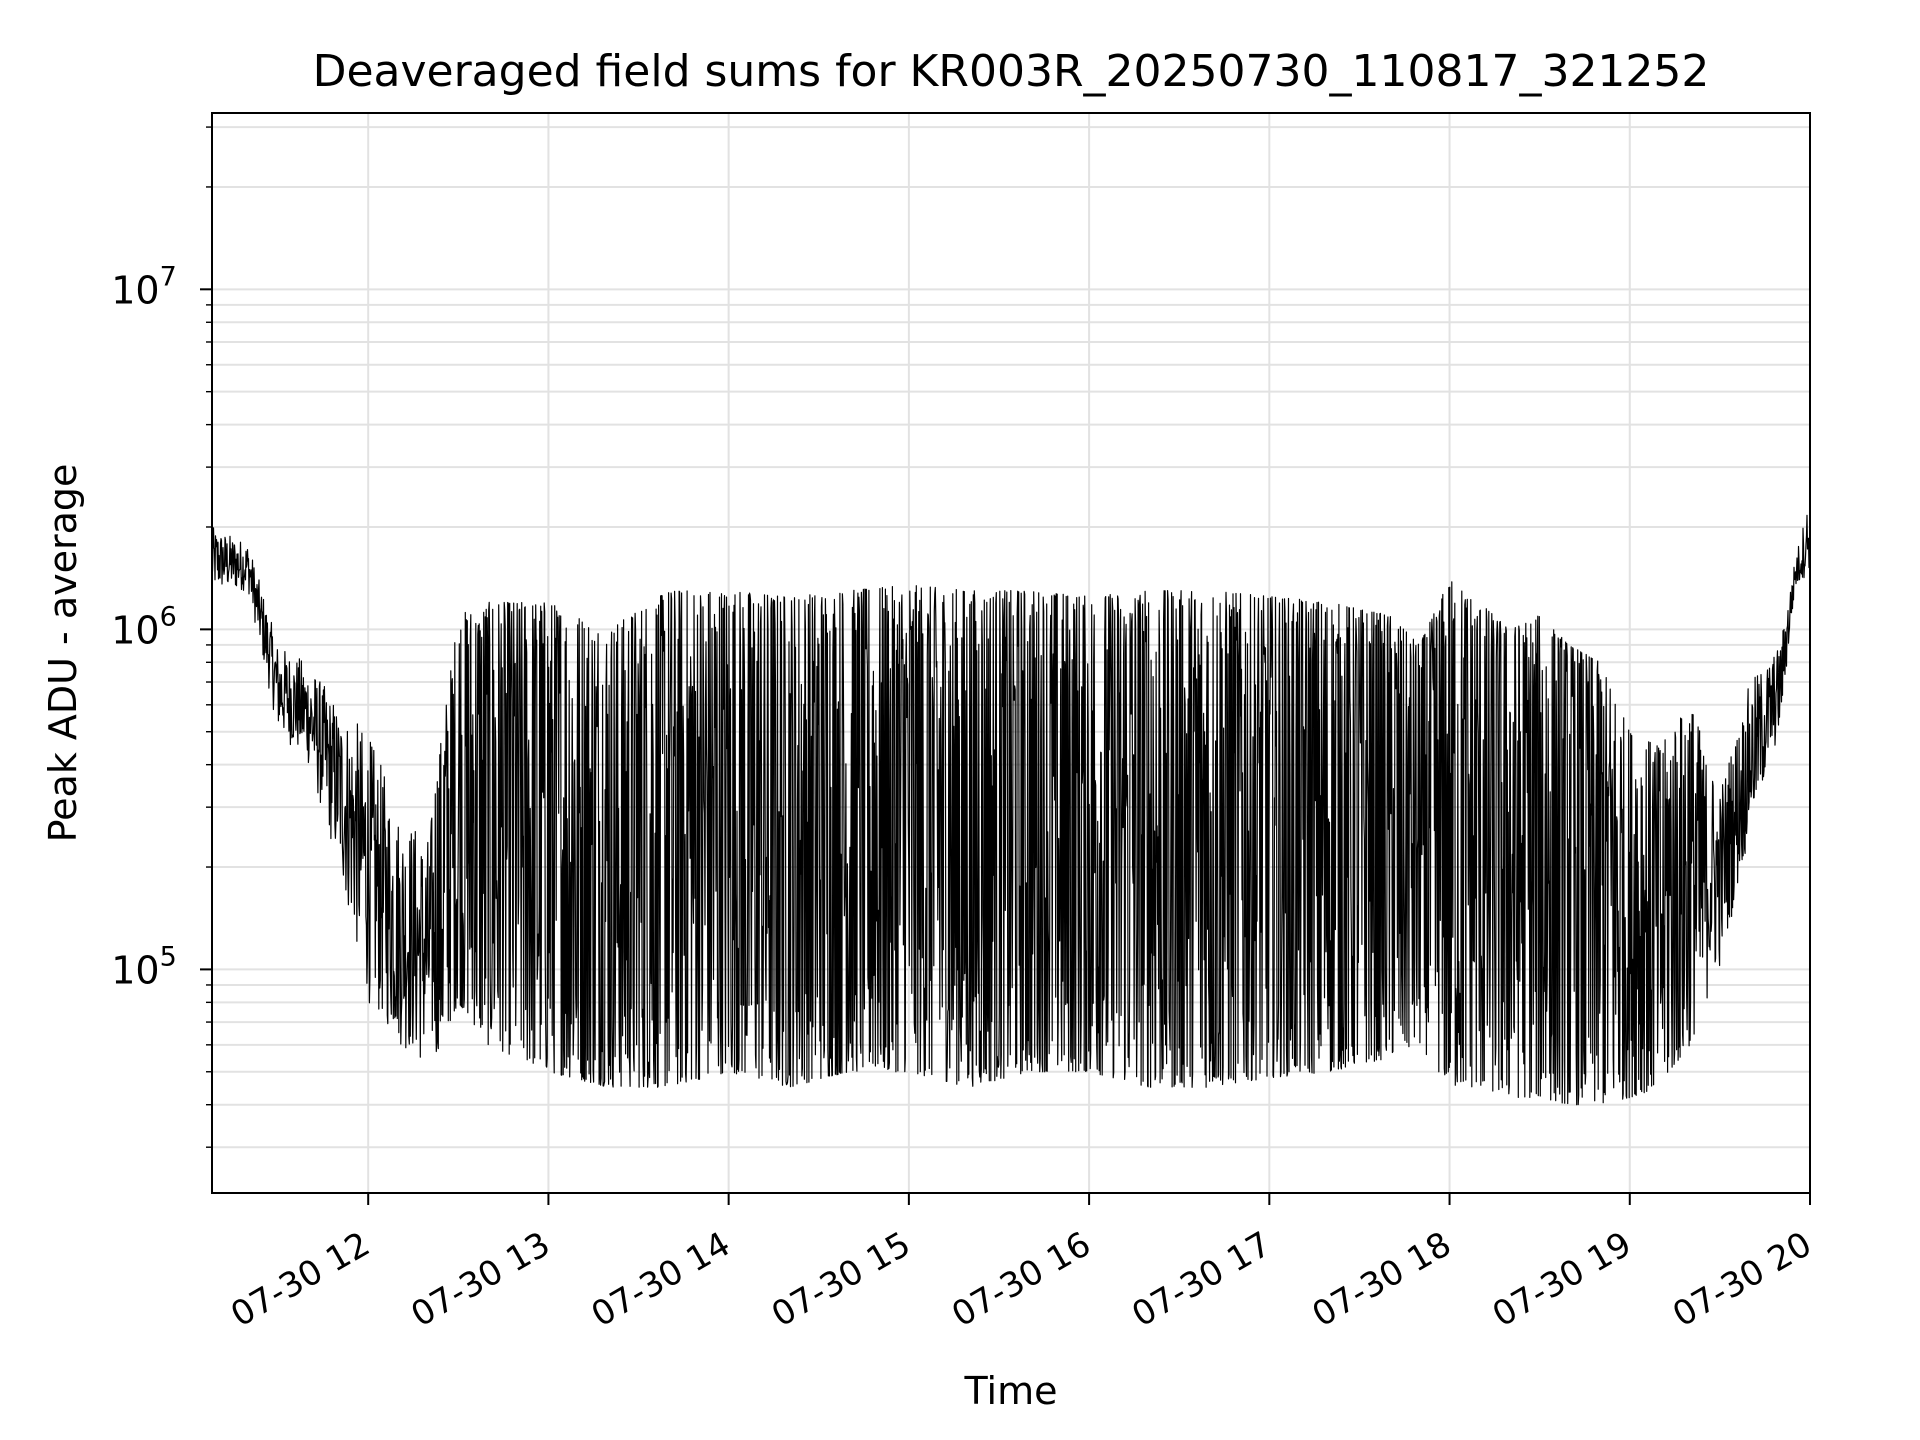 The height and width of the screenshot is (1440, 1920). Describe the element at coordinates (144, 626) in the screenshot. I see `y-tick-label: 10⁶` at that location.